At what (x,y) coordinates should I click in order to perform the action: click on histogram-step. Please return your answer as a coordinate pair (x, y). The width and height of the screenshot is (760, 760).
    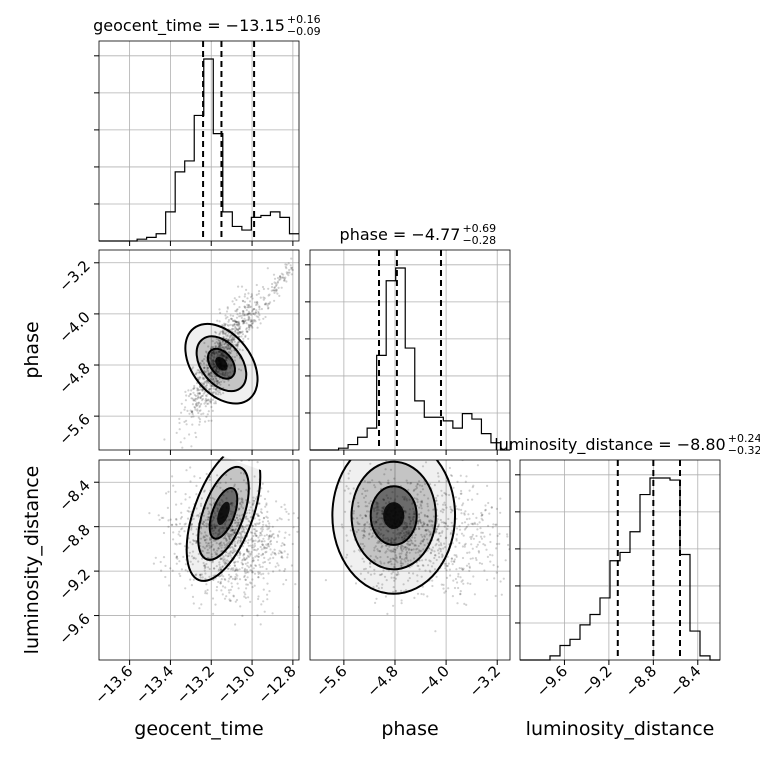
    Looking at the image, I should click on (620, 569).